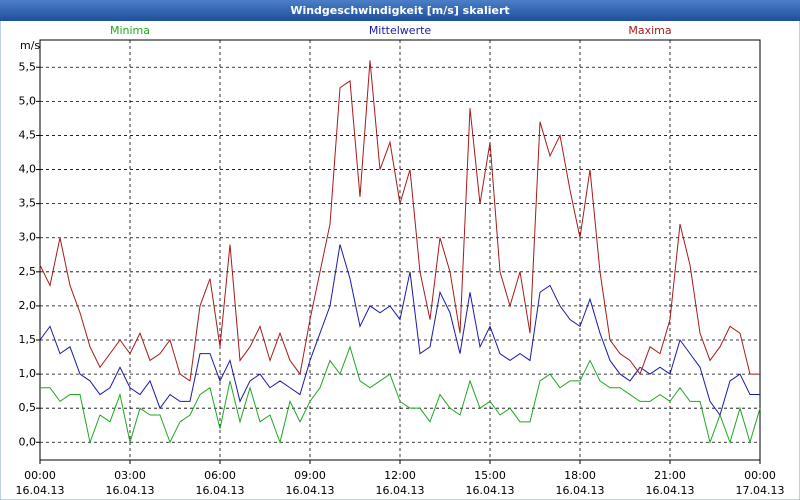 The width and height of the screenshot is (800, 500). What do you see at coordinates (670, 475) in the screenshot?
I see `x-tick-label: 21:00` at bounding box center [670, 475].